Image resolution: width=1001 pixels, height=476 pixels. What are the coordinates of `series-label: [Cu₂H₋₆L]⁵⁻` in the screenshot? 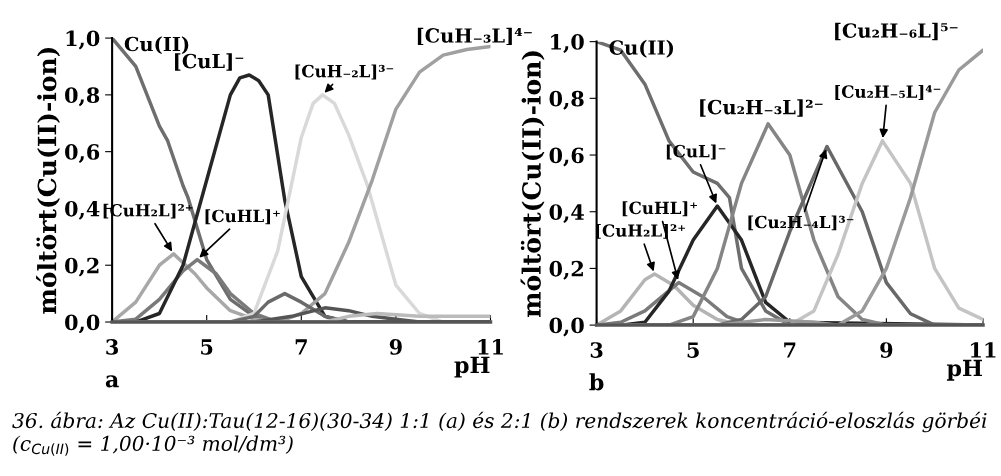 It's located at (896, 31).